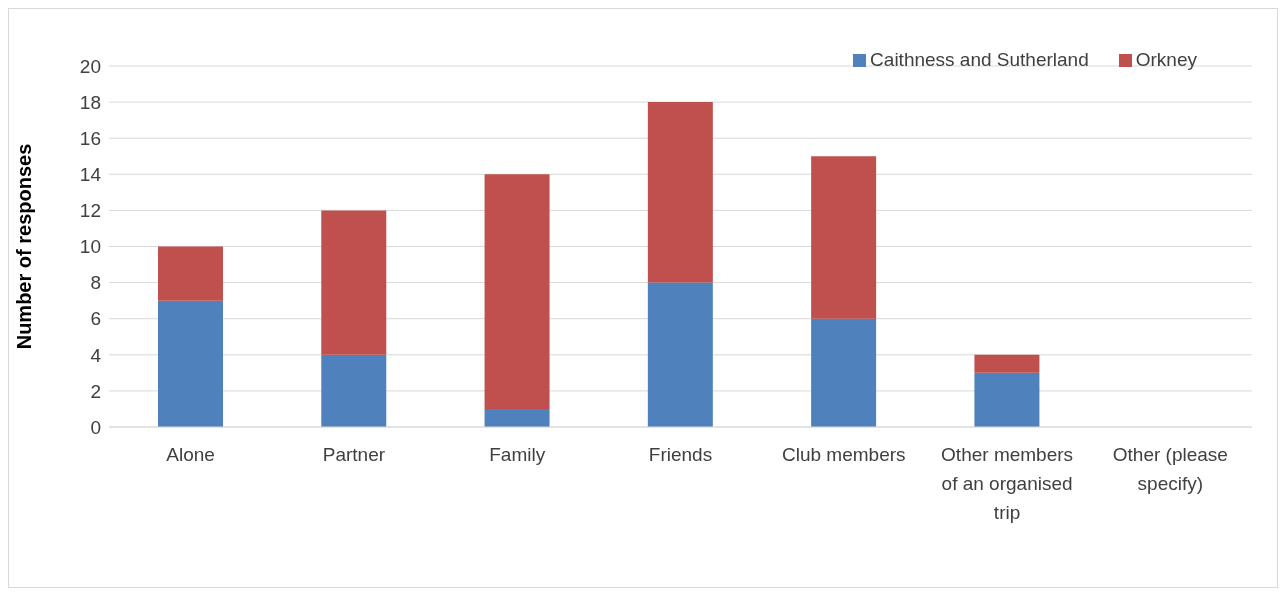 This screenshot has height=594, width=1284. I want to click on x-tick-label: Partner, so click(354, 454).